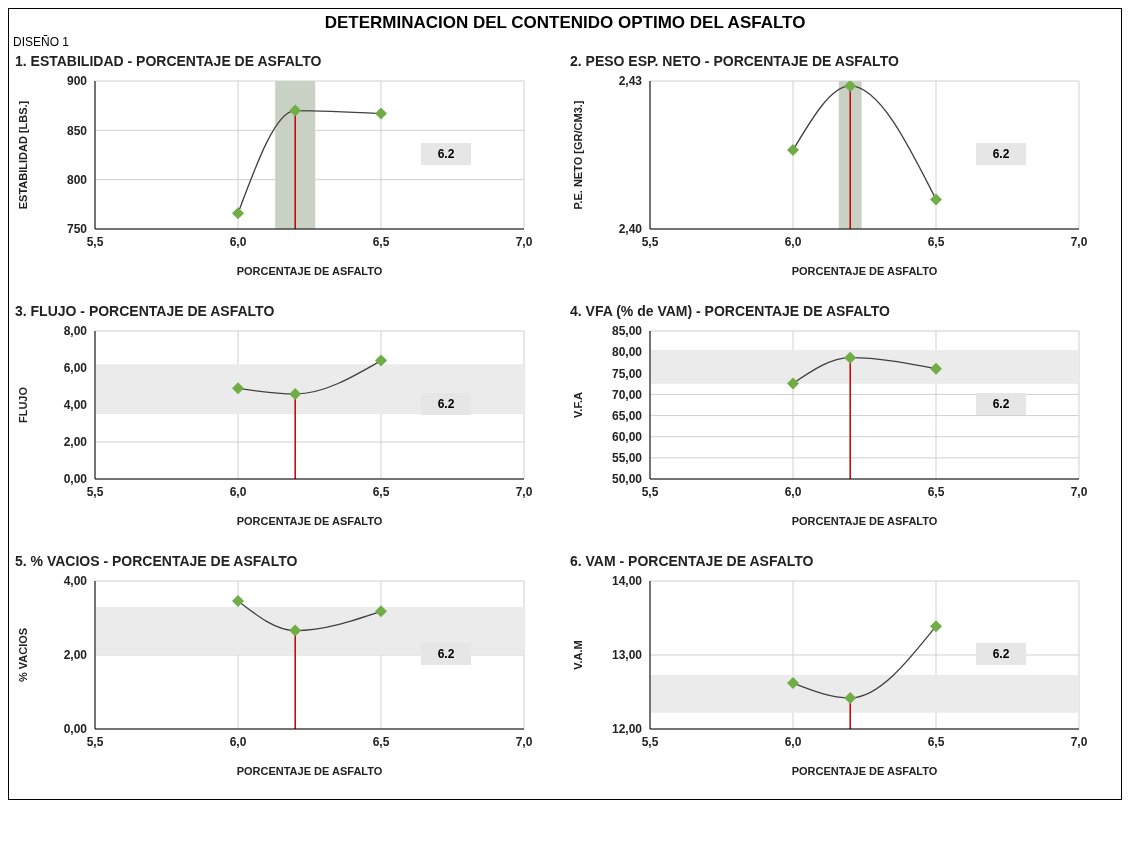 The image size is (1131, 844). Describe the element at coordinates (156, 561) in the screenshot. I see `chart-title: 5. % VACIOS - PORCENTAJE DE ASFALTO` at that location.